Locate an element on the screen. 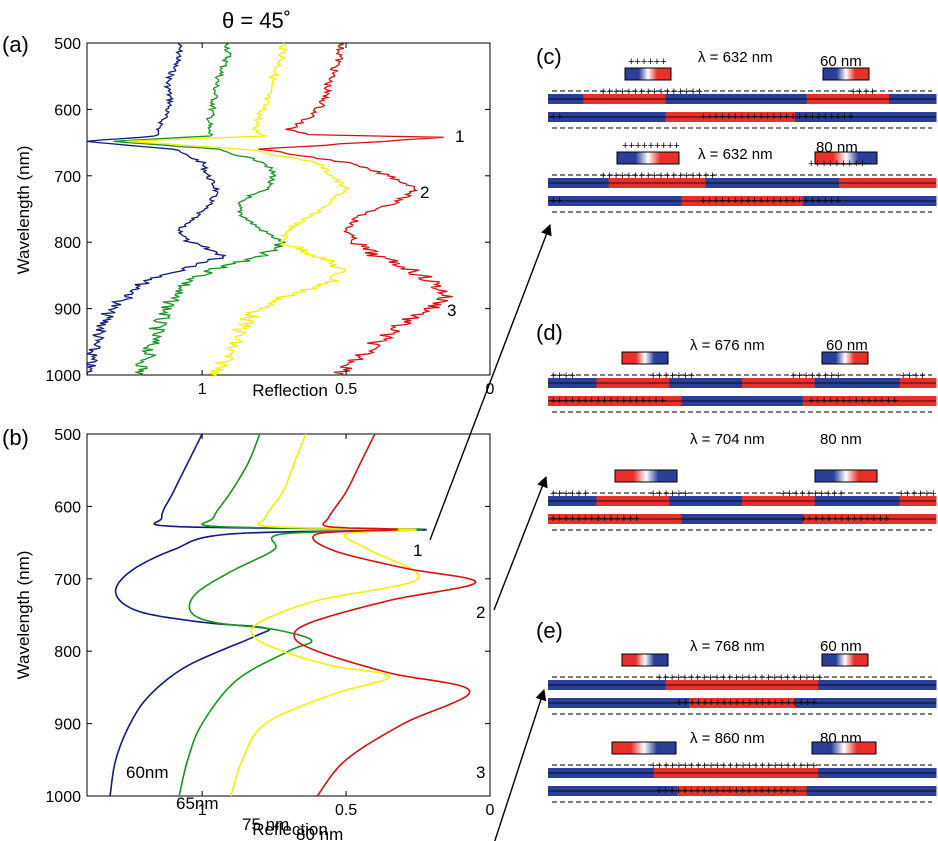  charge-plus: +++++++ is located at coordinates (672, 376).